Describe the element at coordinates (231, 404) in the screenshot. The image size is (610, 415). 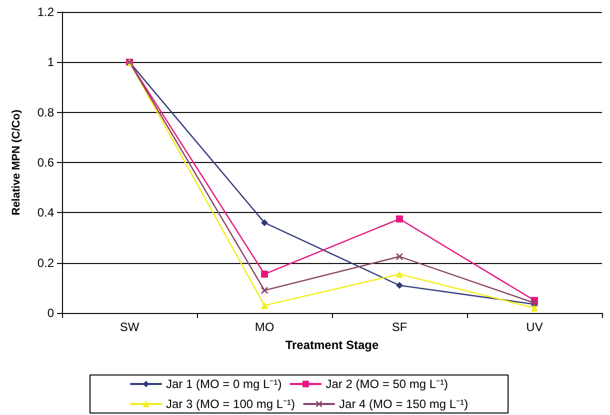
I see `legend-label: Jar 3 (MO = 100 mg L⁻¹)` at that location.